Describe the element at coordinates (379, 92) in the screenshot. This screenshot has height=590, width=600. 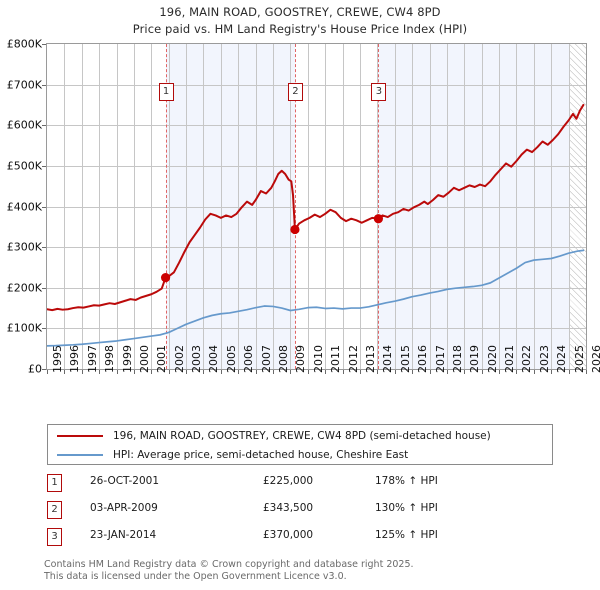
I see `chart-event-flag-3: 3` at that location.